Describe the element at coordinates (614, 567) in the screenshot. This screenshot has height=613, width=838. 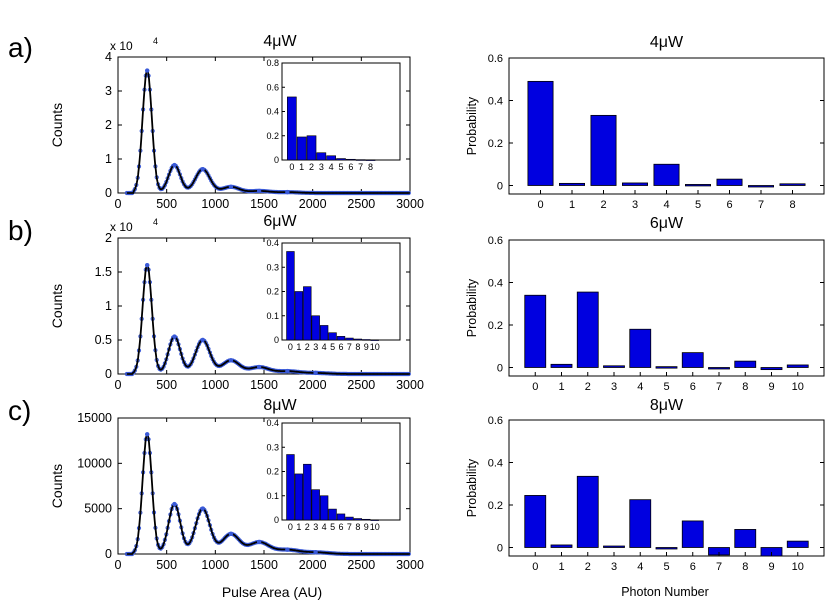
I see `x-tick-label: 3` at that location.